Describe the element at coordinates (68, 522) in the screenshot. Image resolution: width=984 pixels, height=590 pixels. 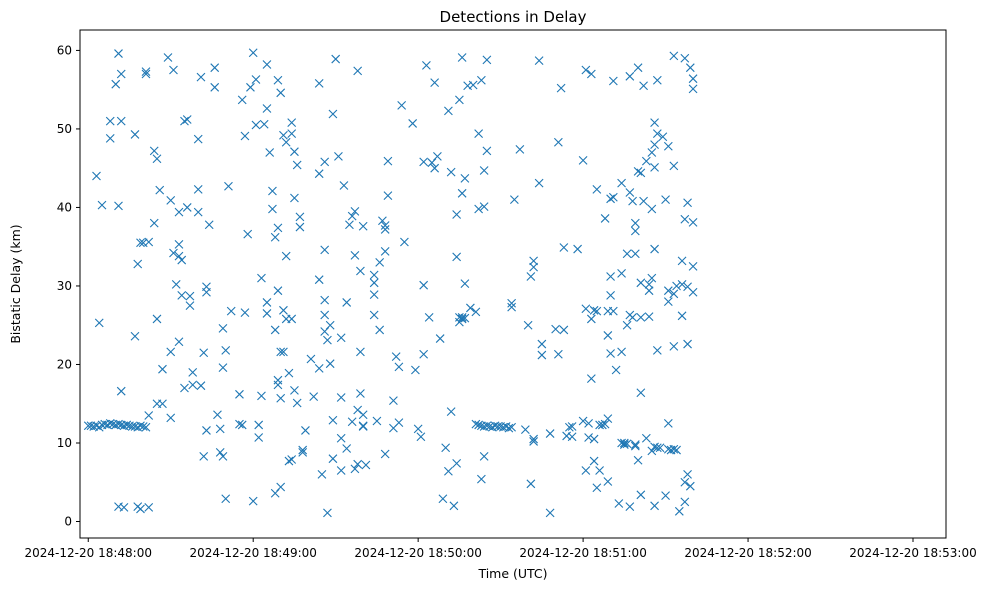
I see `y-tick-label: 0` at that location.